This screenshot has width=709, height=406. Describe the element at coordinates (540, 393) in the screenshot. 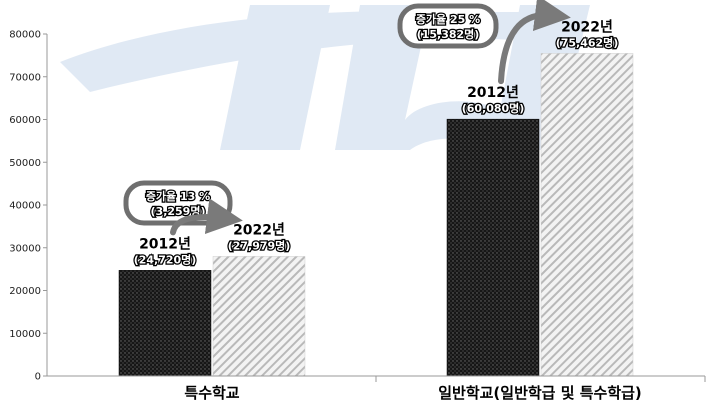

I see `category-label: 일반학교(일반학급 및 특수학급)` at that location.